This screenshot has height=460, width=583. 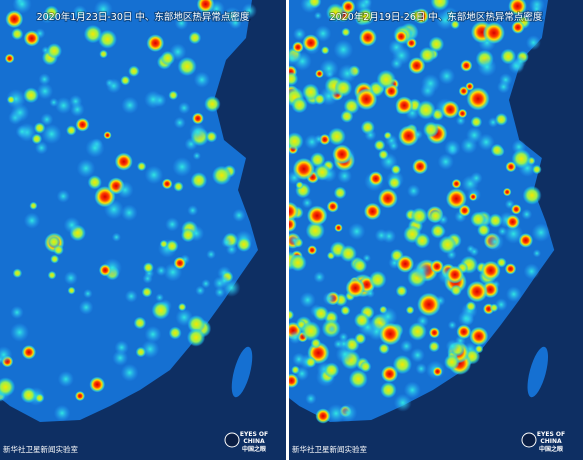 What do you see at coordinates (254, 434) in the screenshot?
I see `logo-text: EYES OF` at bounding box center [254, 434].